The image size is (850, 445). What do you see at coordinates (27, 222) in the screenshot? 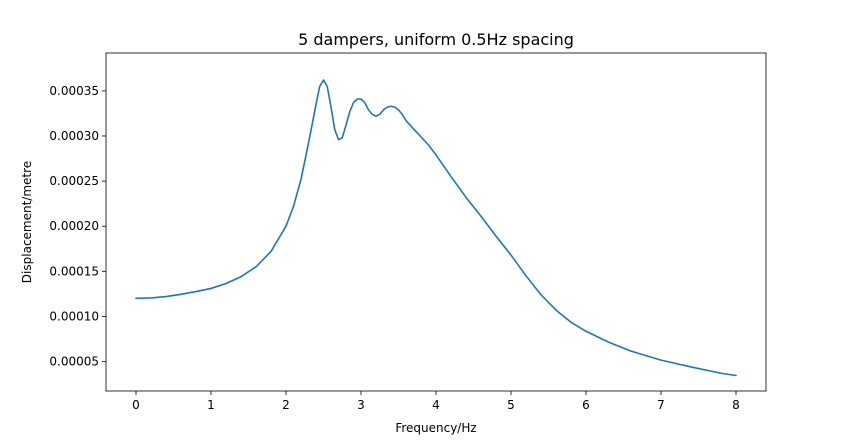
I see `y-axis-label: Displacement/metre` at bounding box center [27, 222].